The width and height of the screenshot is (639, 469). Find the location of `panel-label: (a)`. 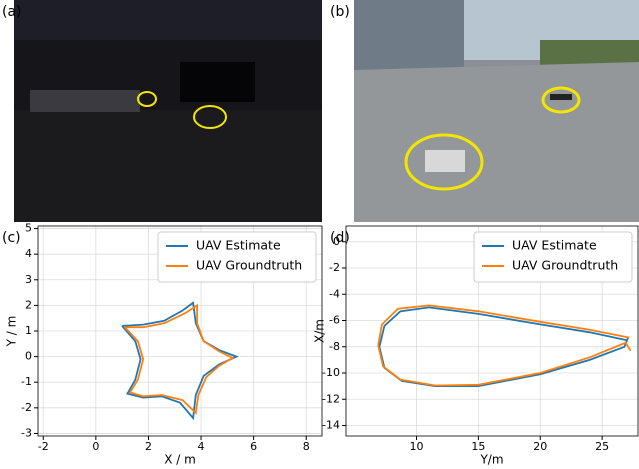

panel-label: (a) is located at coordinates (12, 12).